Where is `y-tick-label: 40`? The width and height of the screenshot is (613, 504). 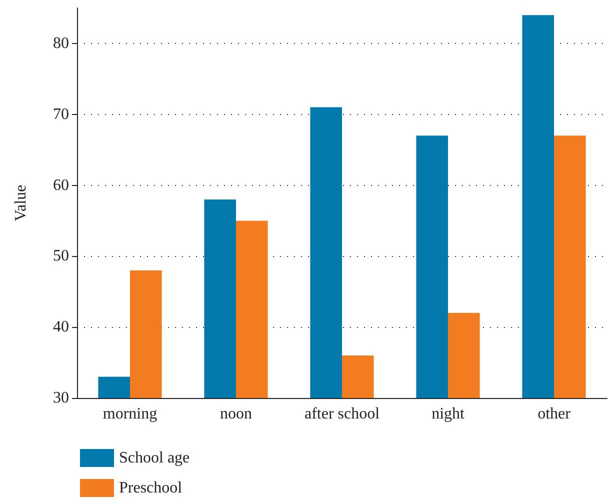 y-tick-label: 40 is located at coordinates (61, 327).